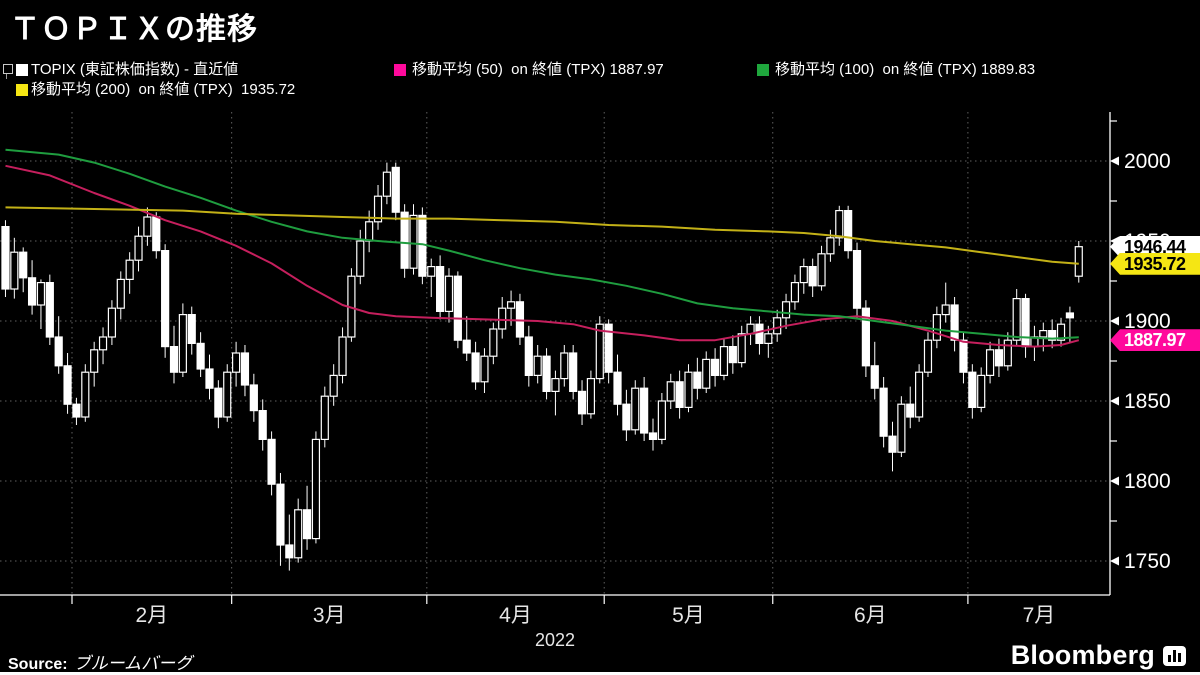 The width and height of the screenshot is (1200, 675). What do you see at coordinates (1098, 655) in the screenshot?
I see `bloomberg-logo: Bloomberg` at bounding box center [1098, 655].